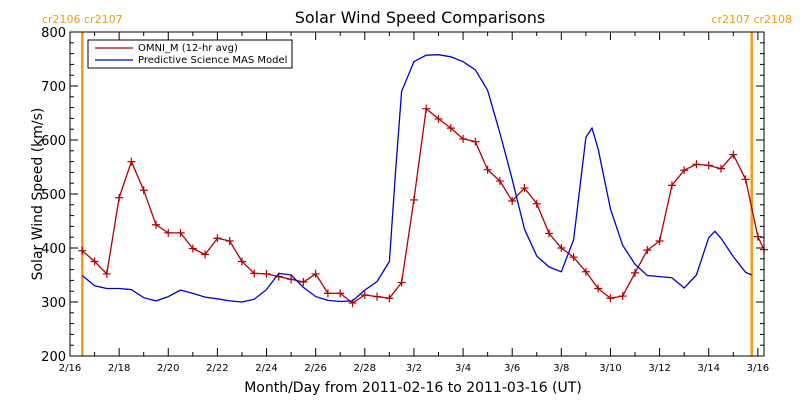  I want to click on carrington-rotation-label: cr2106 cr2107, so click(82, 19).